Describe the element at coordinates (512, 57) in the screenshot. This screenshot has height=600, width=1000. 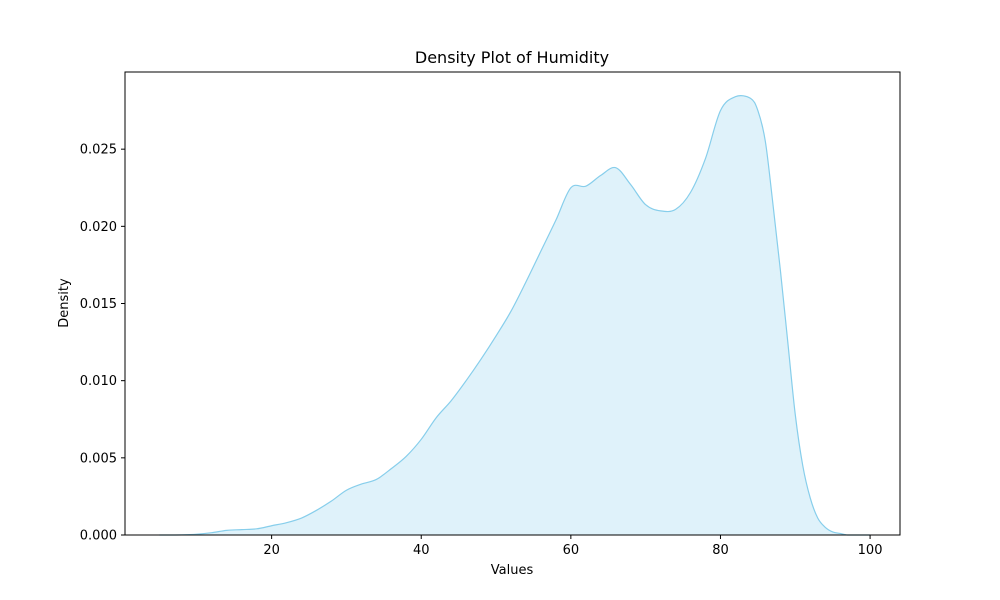
I see `chart-title: Density Plot of Humidity` at that location.